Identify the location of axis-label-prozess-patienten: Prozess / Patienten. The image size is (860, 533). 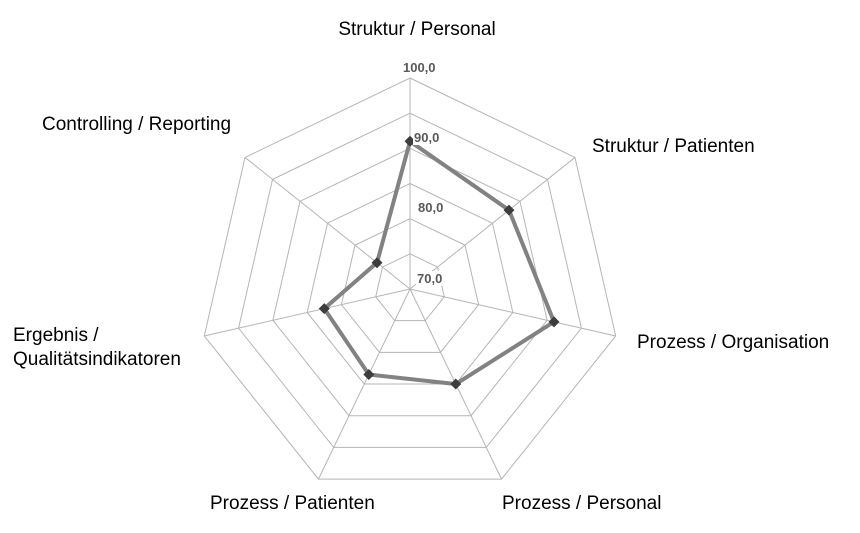
(292, 503).